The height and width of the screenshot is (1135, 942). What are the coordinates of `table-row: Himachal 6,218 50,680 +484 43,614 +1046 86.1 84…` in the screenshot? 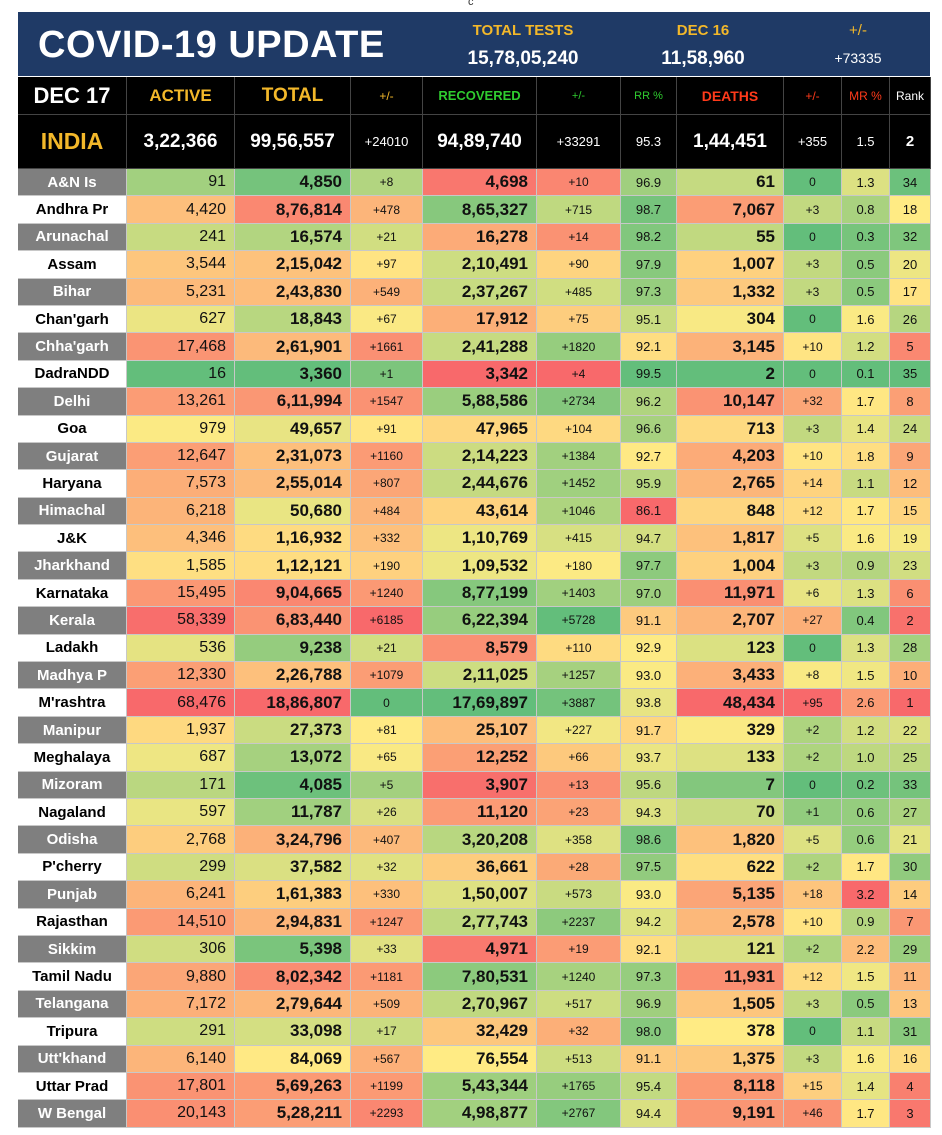 It's located at (474, 511).